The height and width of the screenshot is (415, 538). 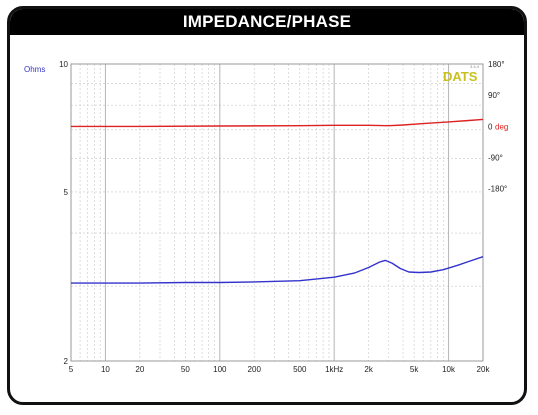 I want to click on x-tick-label: 5, so click(x=71, y=369).